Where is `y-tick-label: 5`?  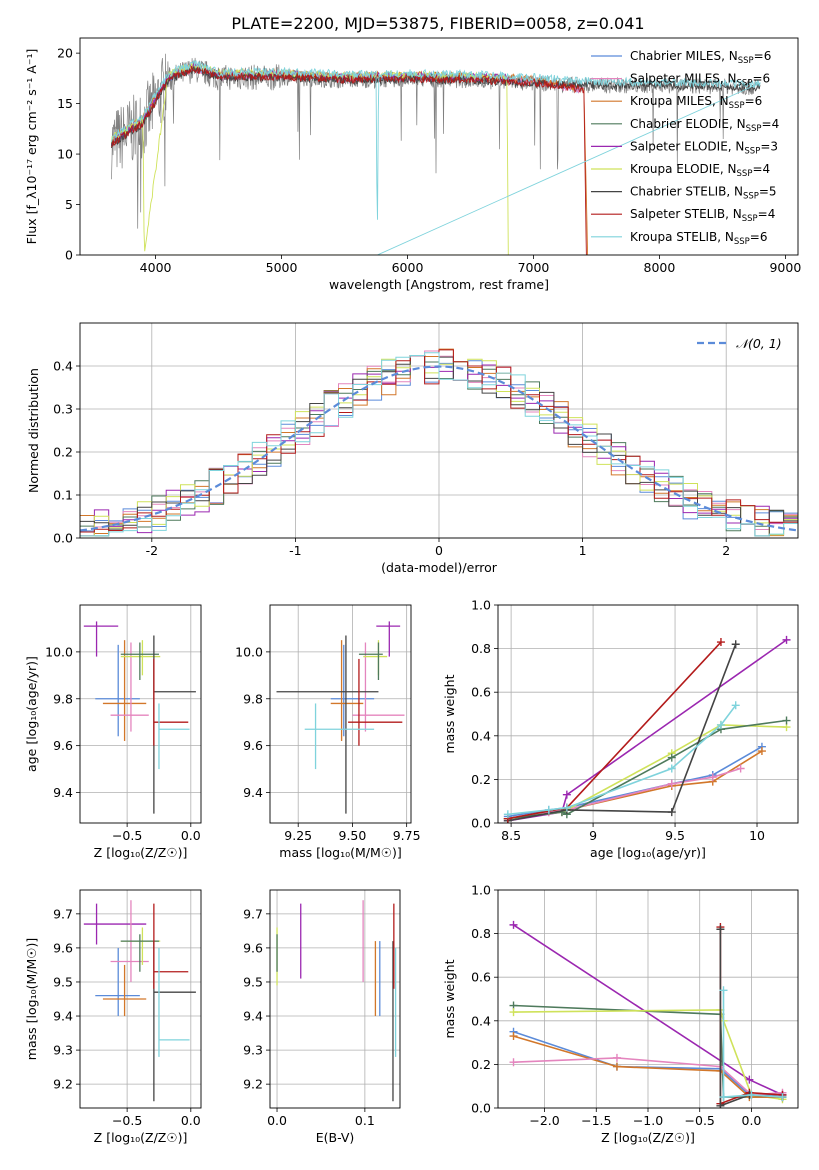 y-tick-label: 5 is located at coordinates (69, 204).